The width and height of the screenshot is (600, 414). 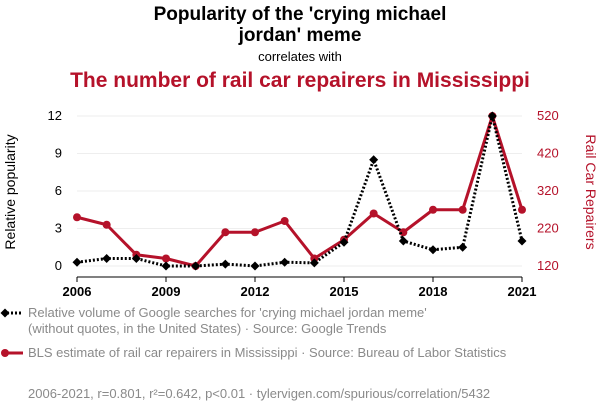 I want to click on x-tick-label: 2009, so click(x=166, y=291).